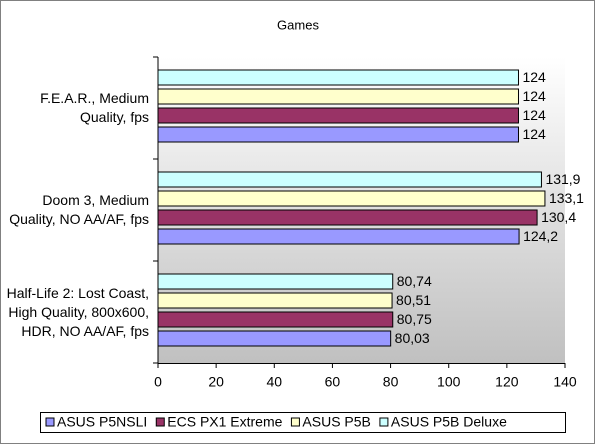 This screenshot has height=444, width=595. What do you see at coordinates (558, 217) in the screenshot?
I see `value-label: 130,4` at bounding box center [558, 217].